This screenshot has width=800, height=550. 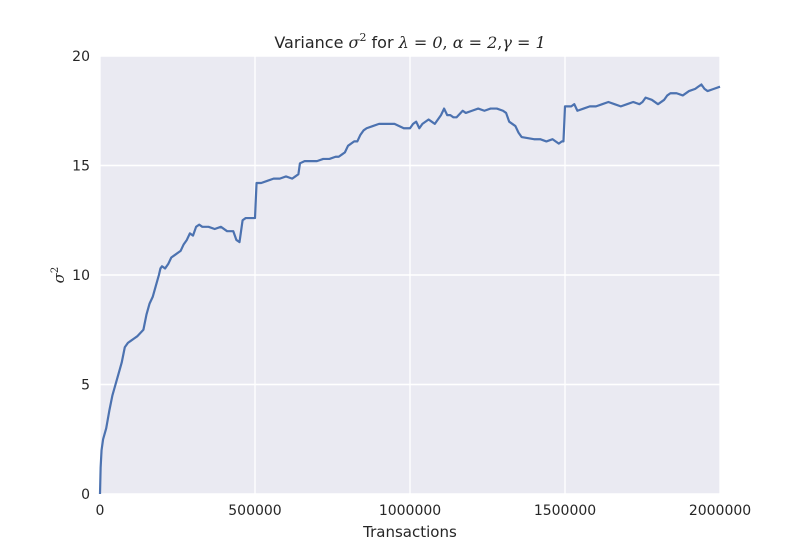 What do you see at coordinates (410, 511) in the screenshot?
I see `x-tick-label: 1000000` at bounding box center [410, 511].